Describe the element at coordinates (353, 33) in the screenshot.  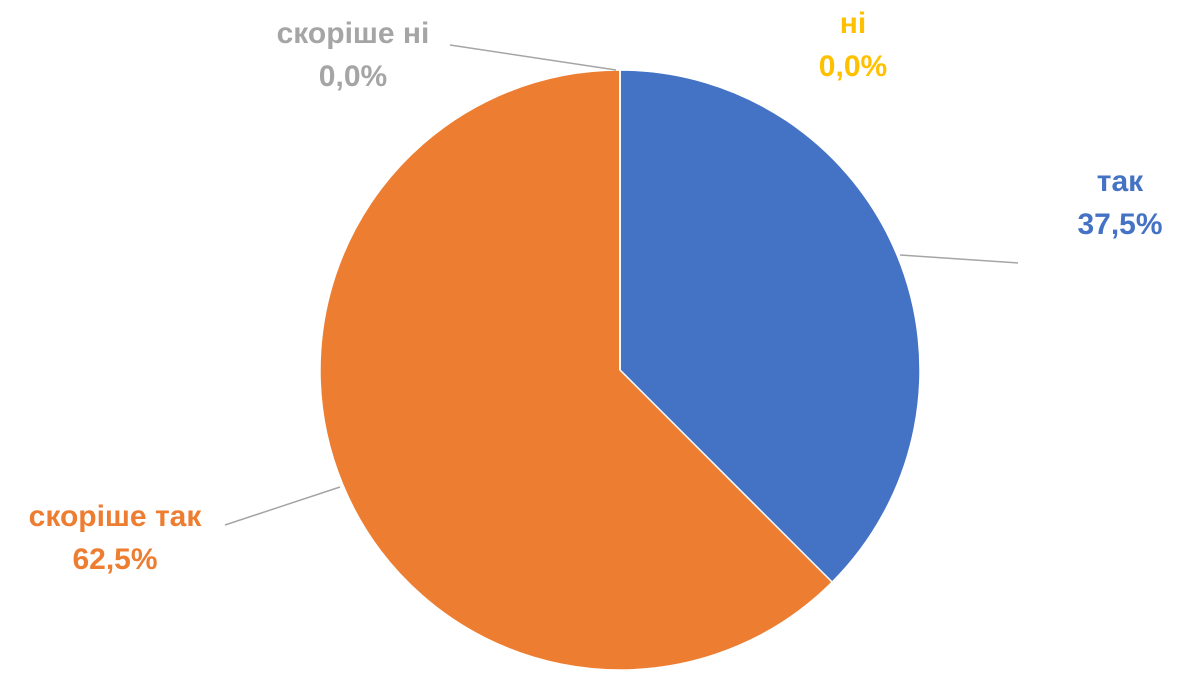
I see `slice-label: скоріше ні` at that location.